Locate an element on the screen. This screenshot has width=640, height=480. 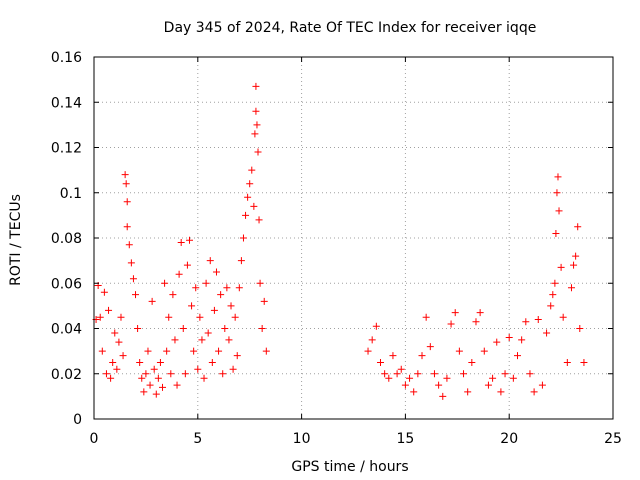
y-tick-label: 0 is located at coordinates (77, 420).